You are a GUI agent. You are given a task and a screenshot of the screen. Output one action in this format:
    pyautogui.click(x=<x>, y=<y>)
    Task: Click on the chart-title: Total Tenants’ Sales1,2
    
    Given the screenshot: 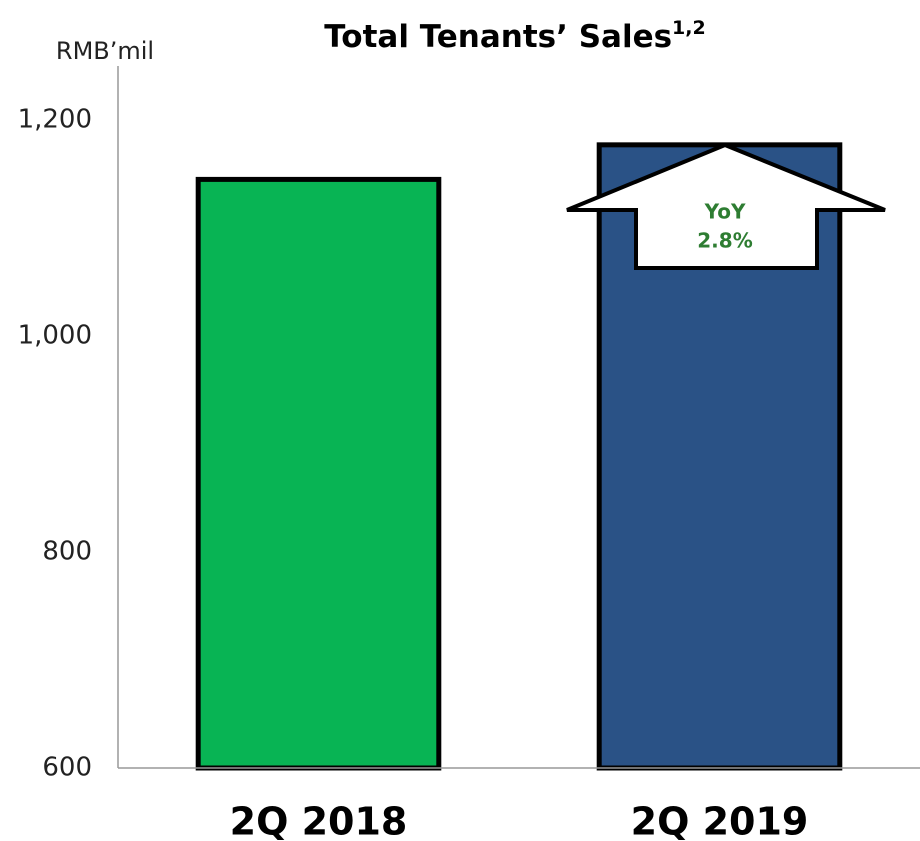 What is the action you would take?
    pyautogui.click(x=514, y=36)
    